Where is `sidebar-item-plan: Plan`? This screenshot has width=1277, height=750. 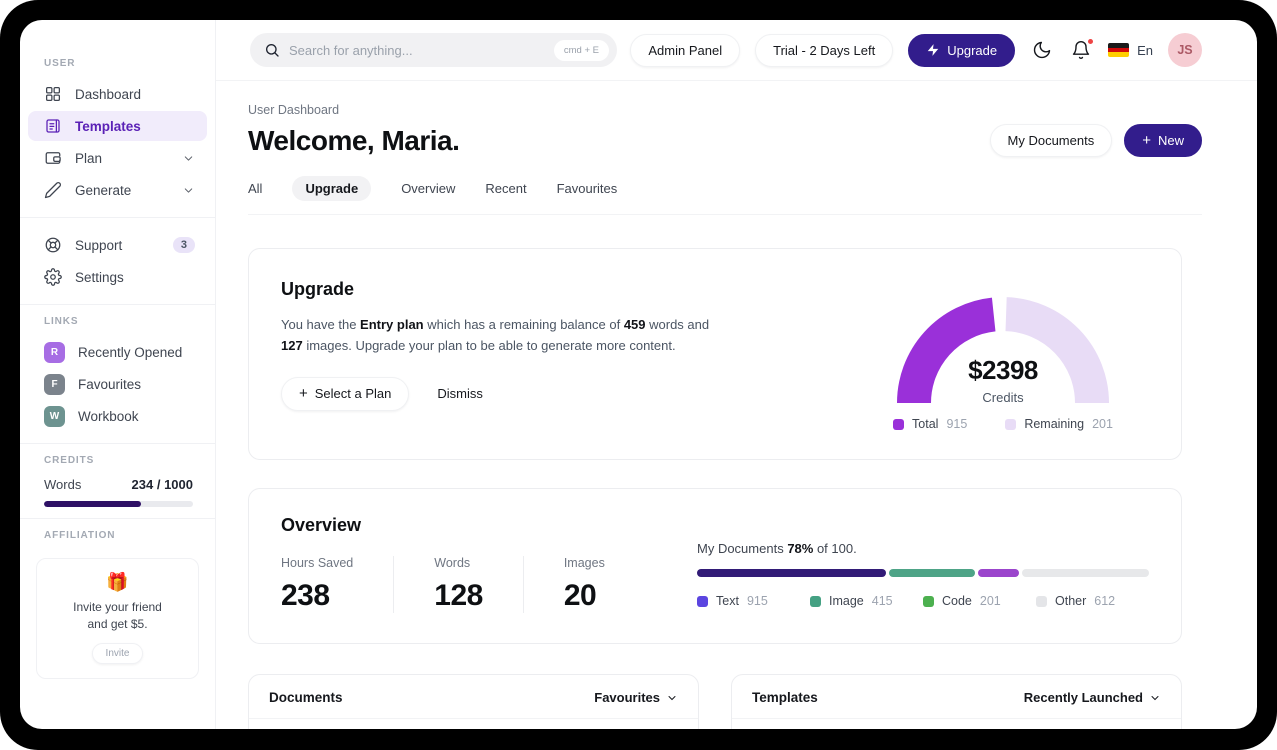 sidebar-item-plan: Plan is located at coordinates (117, 158).